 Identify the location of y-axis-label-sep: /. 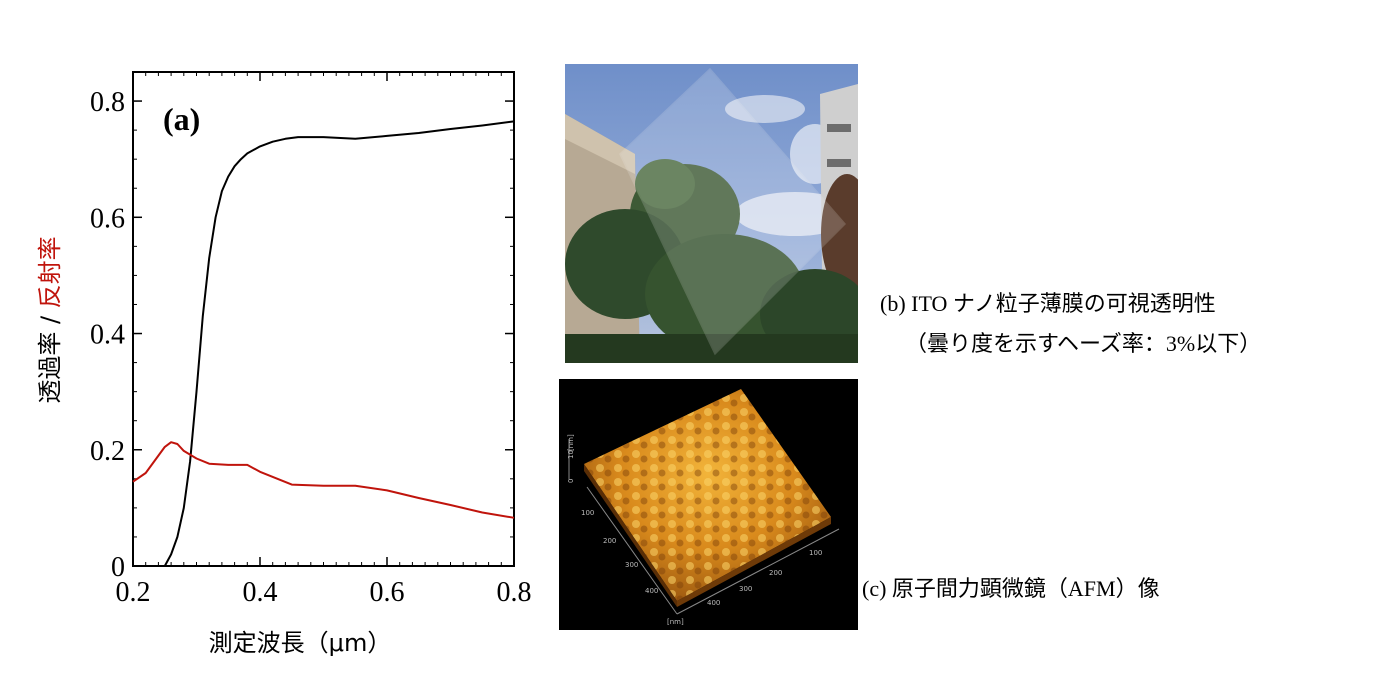
(50, 319).